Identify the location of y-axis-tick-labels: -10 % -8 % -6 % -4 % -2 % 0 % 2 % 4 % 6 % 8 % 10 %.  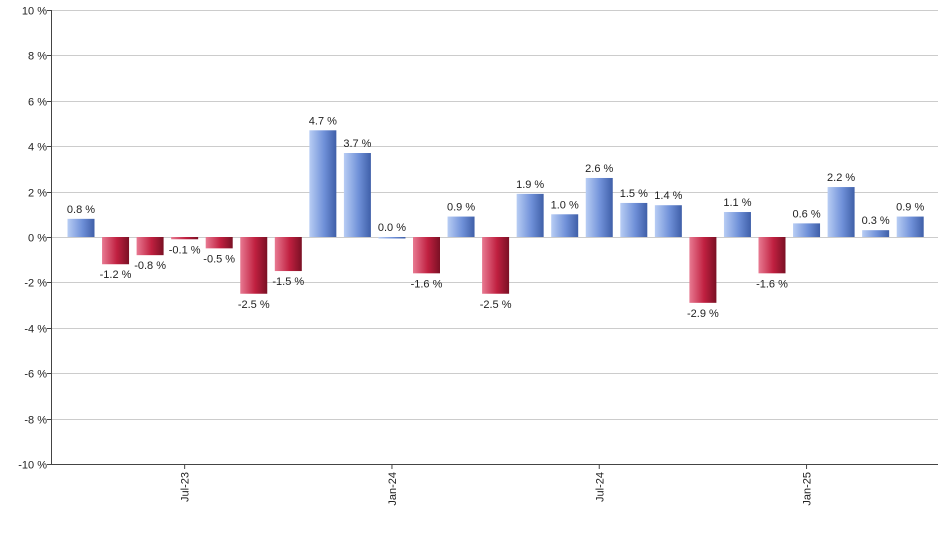
(34, 239).